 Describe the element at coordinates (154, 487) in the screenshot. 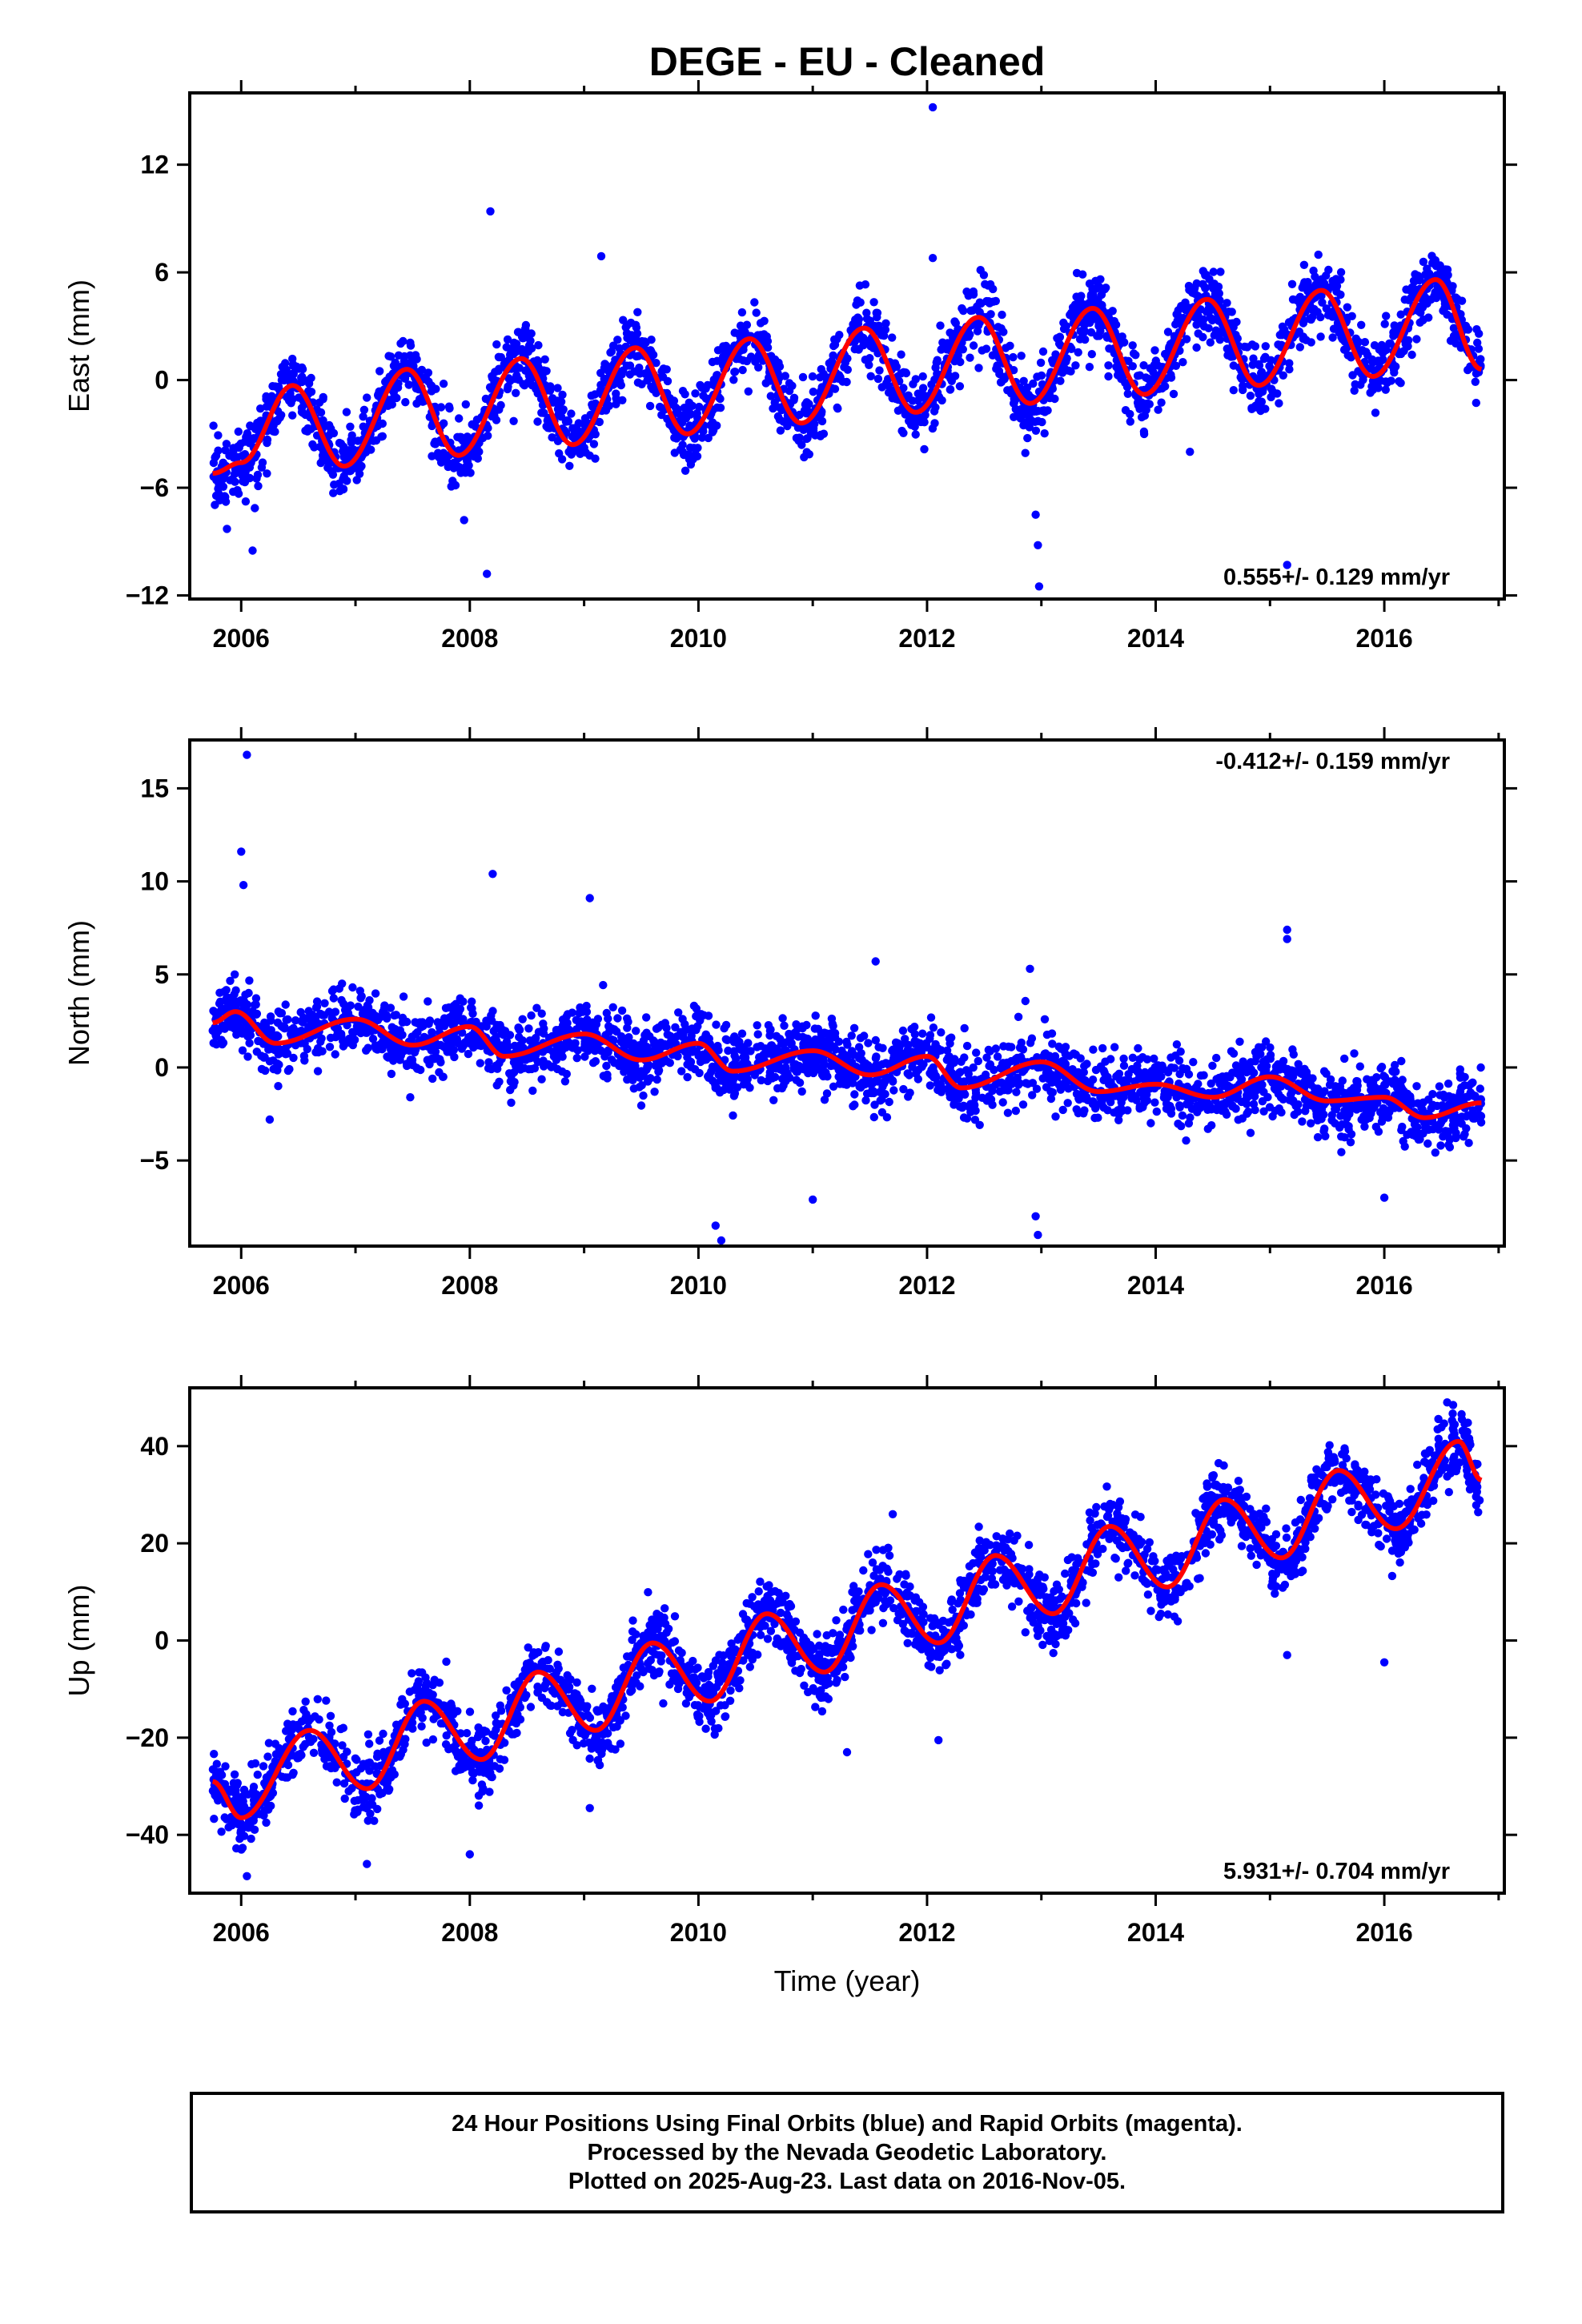

I see `y-tick-label: −6` at that location.